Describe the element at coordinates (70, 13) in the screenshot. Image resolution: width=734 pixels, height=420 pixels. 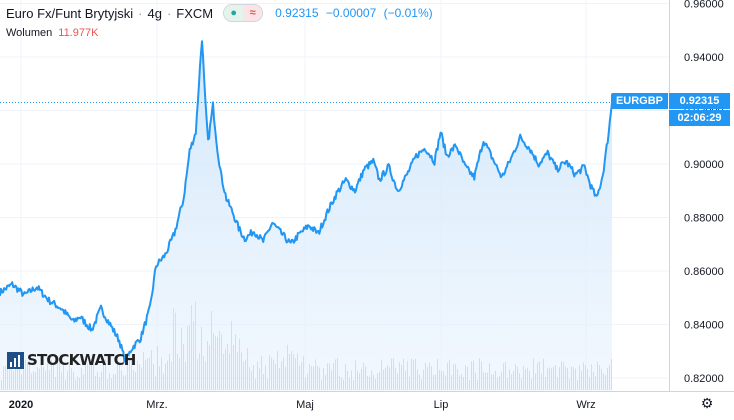
I see `symbol-title: Euro Fx/Funt Brytyjski` at that location.